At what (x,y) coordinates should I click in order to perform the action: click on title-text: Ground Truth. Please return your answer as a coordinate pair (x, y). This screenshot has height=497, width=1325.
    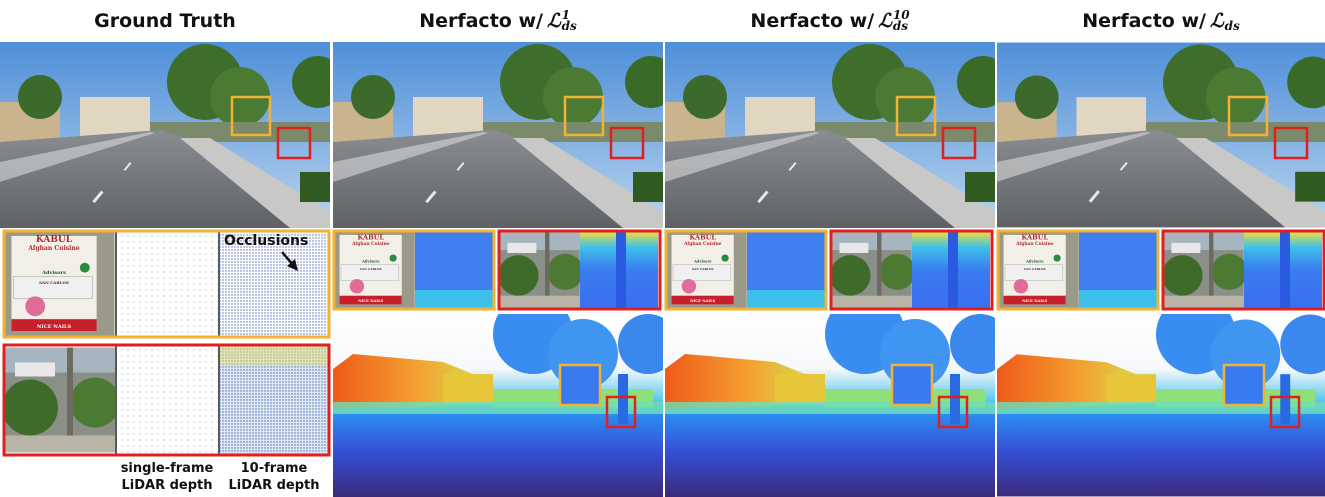
    Looking at the image, I should click on (165, 21).